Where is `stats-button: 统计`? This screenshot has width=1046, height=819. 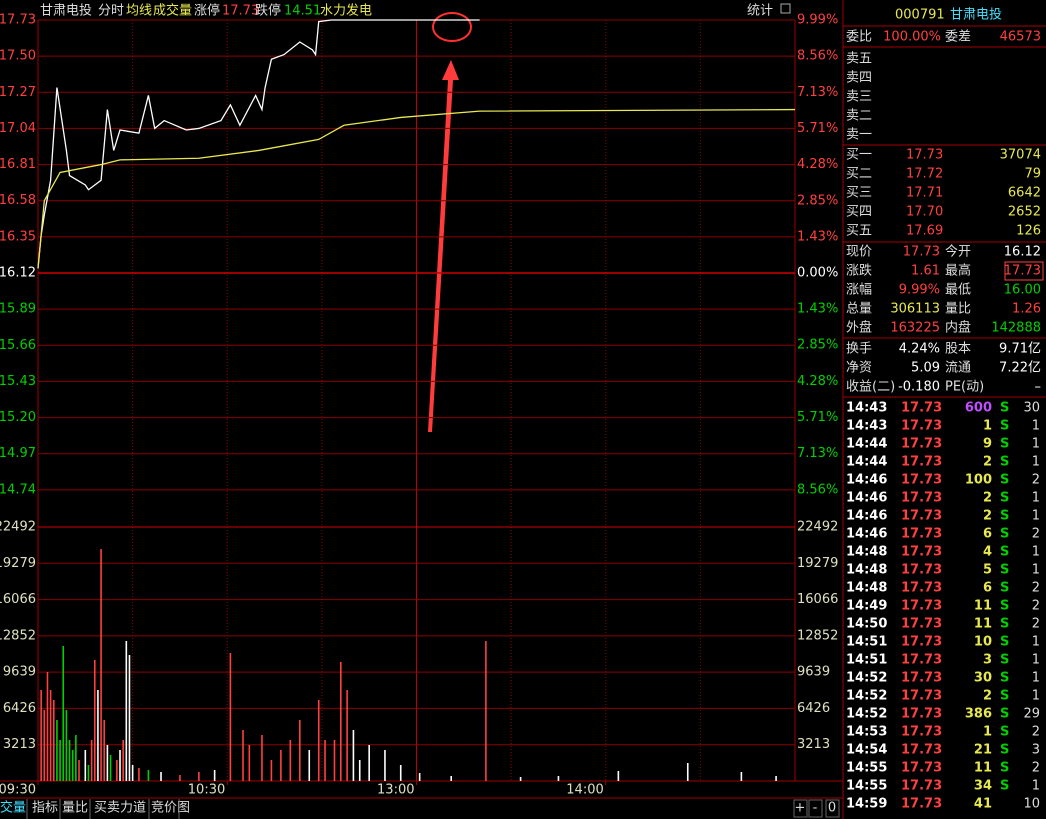 stats-button: 统计 is located at coordinates (760, 11).